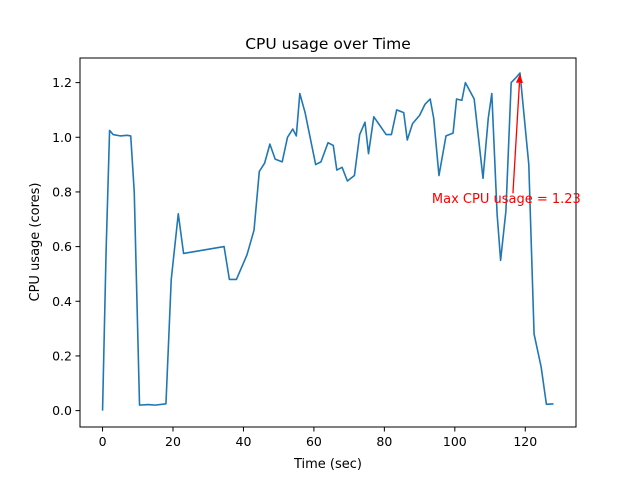 The width and height of the screenshot is (640, 480). I want to click on annotation-arrow-line, so click(516, 138).